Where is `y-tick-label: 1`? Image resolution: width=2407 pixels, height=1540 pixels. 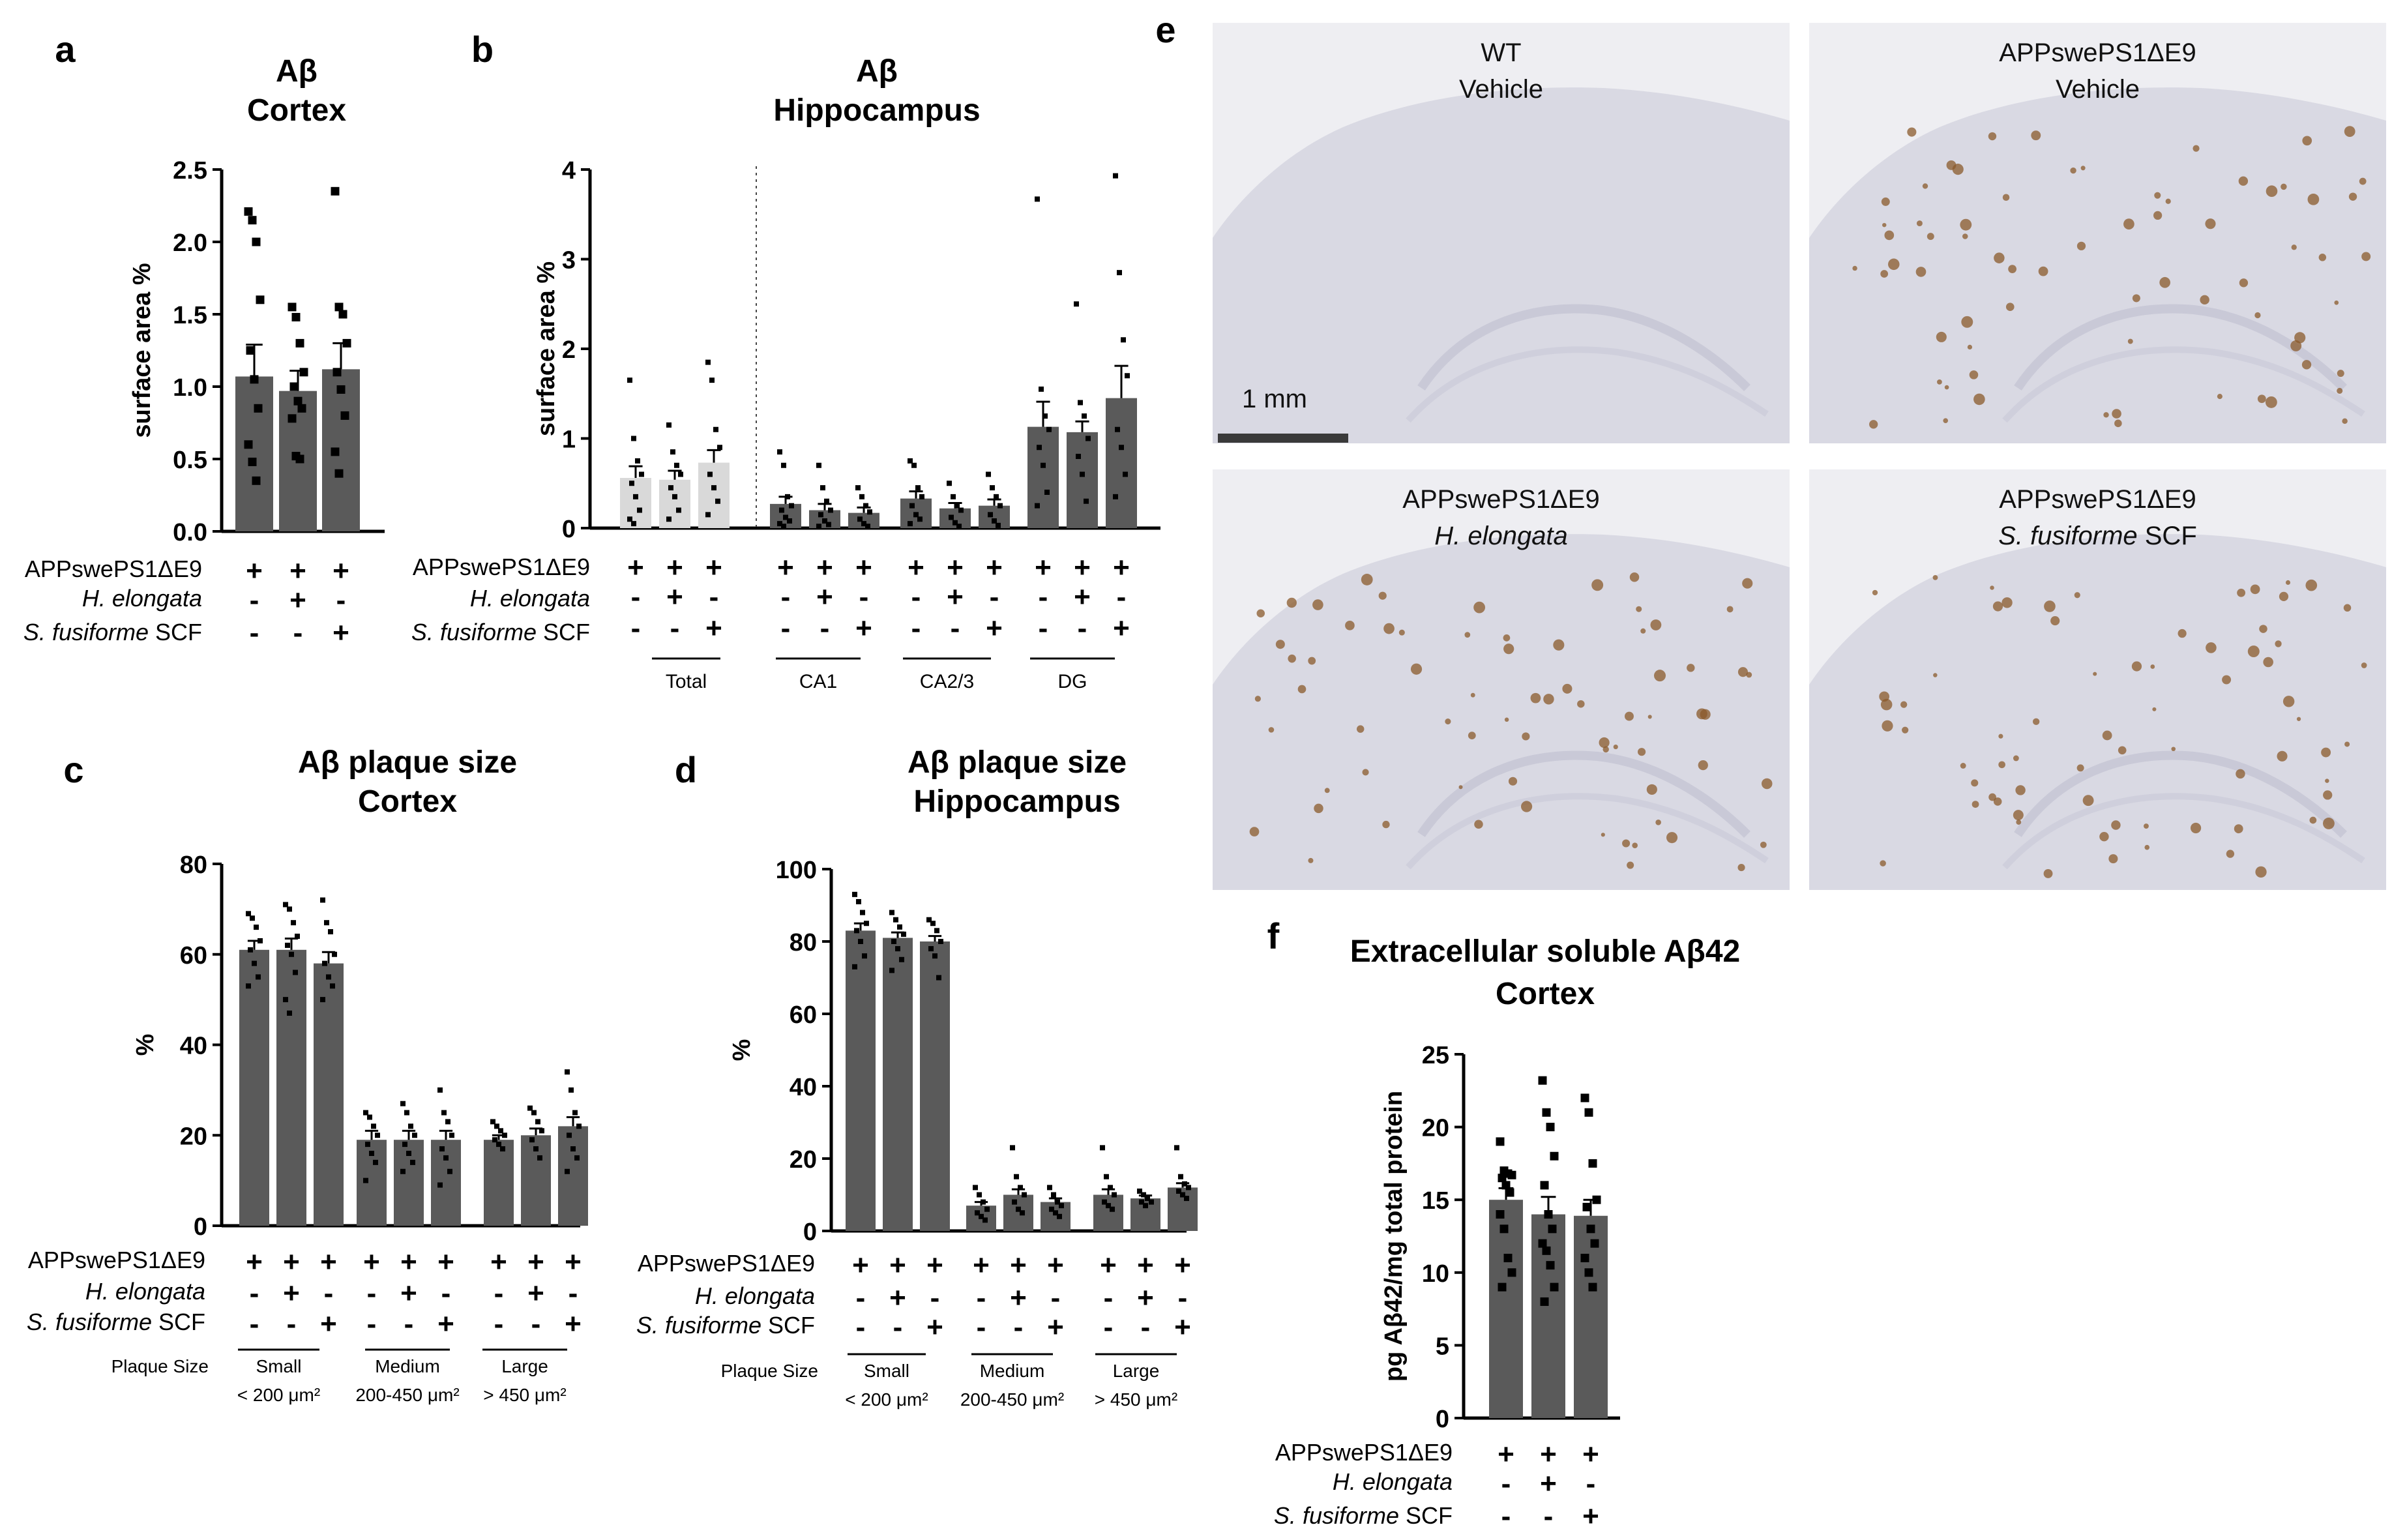
y-tick-label: 1 is located at coordinates (569, 440).